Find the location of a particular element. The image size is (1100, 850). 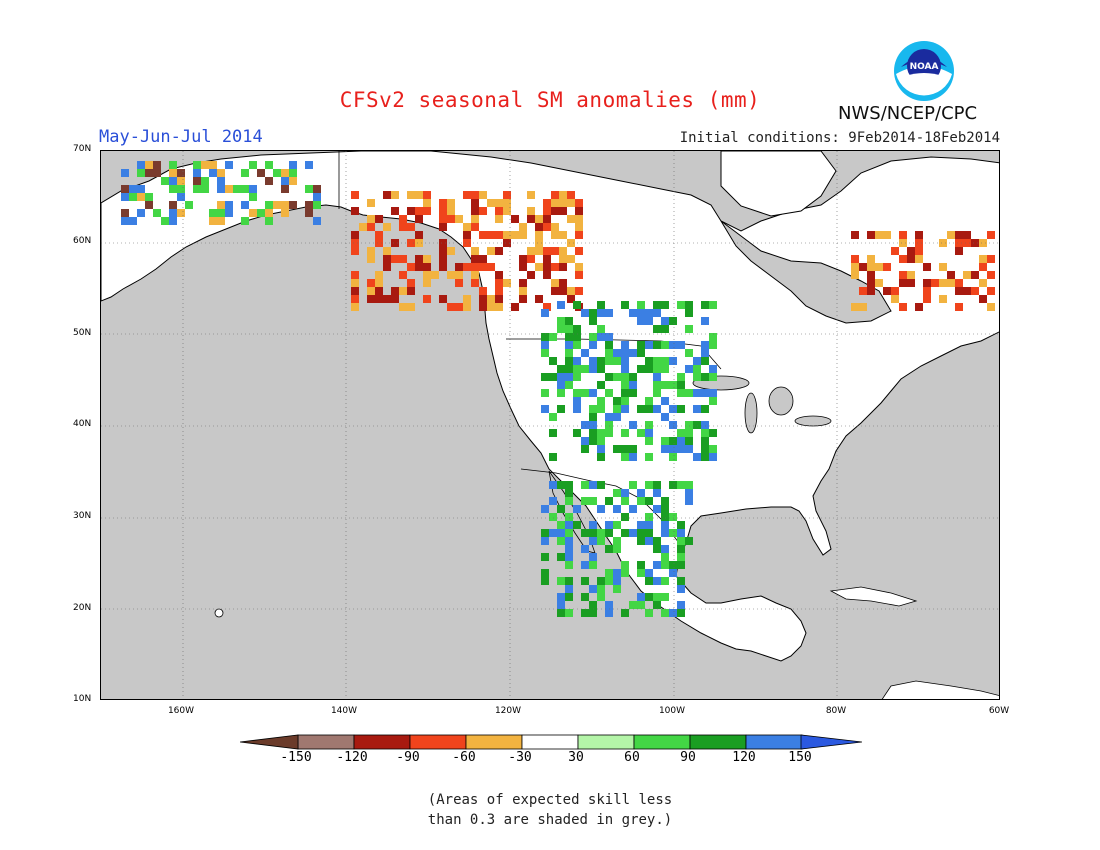

lat-label: 20N is located at coordinates (82, 608).